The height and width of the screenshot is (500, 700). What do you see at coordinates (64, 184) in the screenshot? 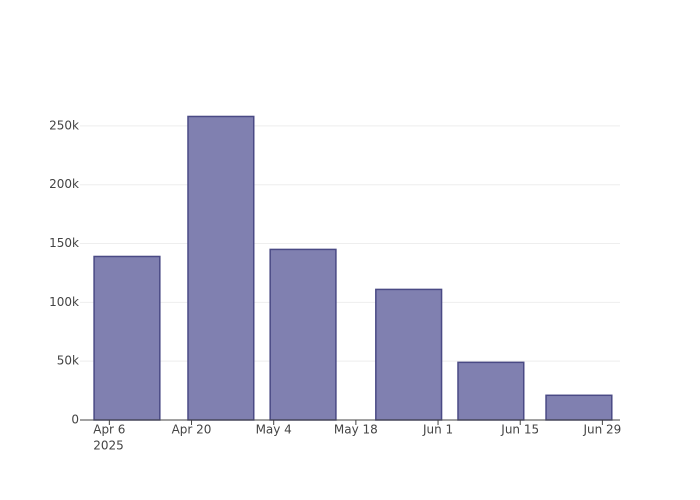
I see `y-tick-label: 200k` at bounding box center [64, 184].